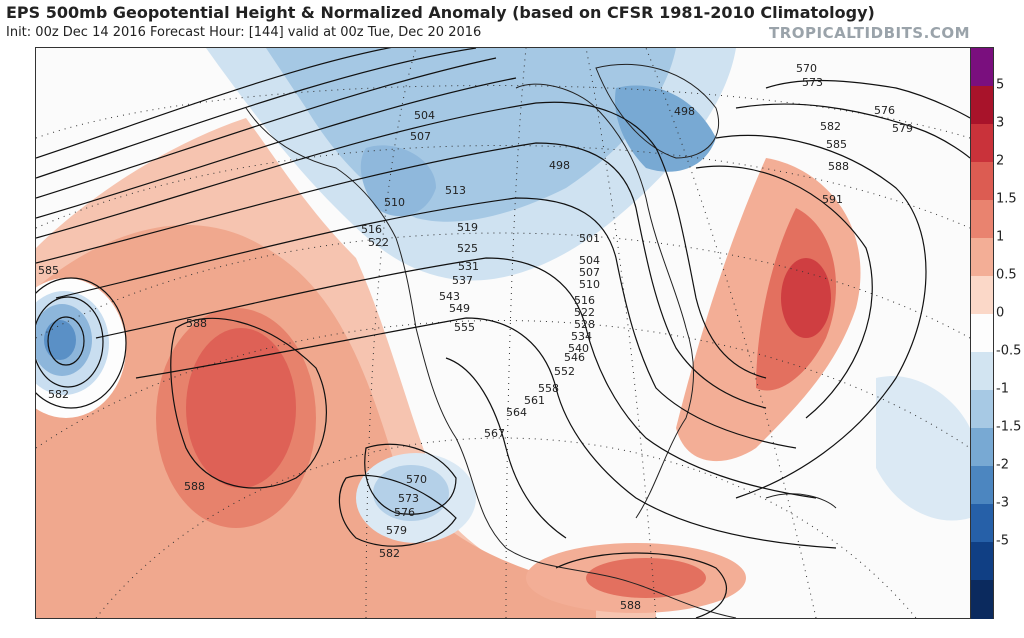 The image size is (1024, 638). Describe the element at coordinates (1002, 541) in the screenshot. I see `colorbar-tick-label: -5` at that location.